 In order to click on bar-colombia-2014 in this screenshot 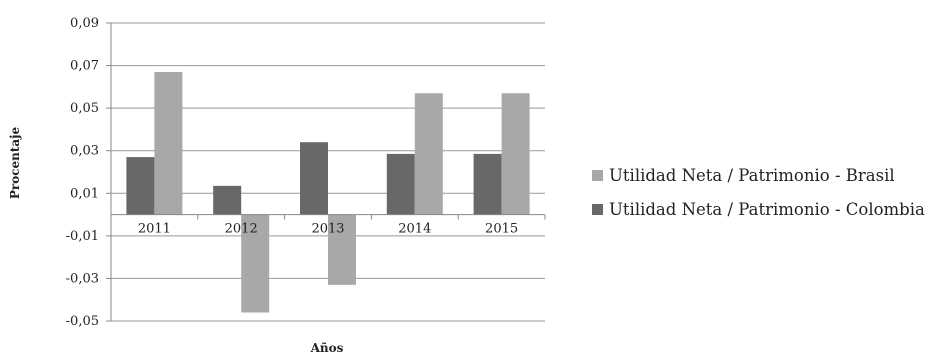, I will do `click(401, 184)`.